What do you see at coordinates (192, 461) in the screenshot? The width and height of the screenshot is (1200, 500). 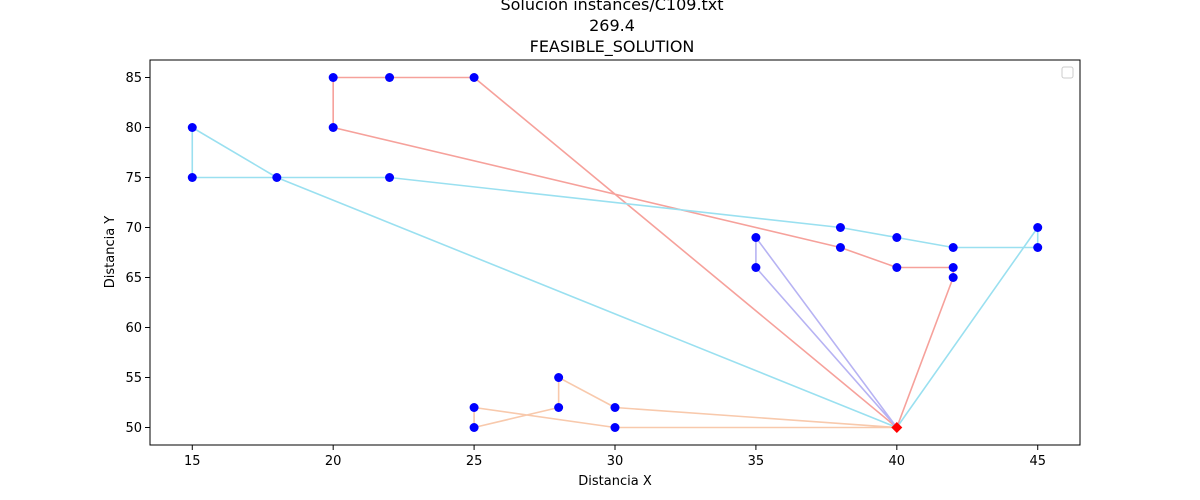 I see `x-tick-label: 15` at bounding box center [192, 461].